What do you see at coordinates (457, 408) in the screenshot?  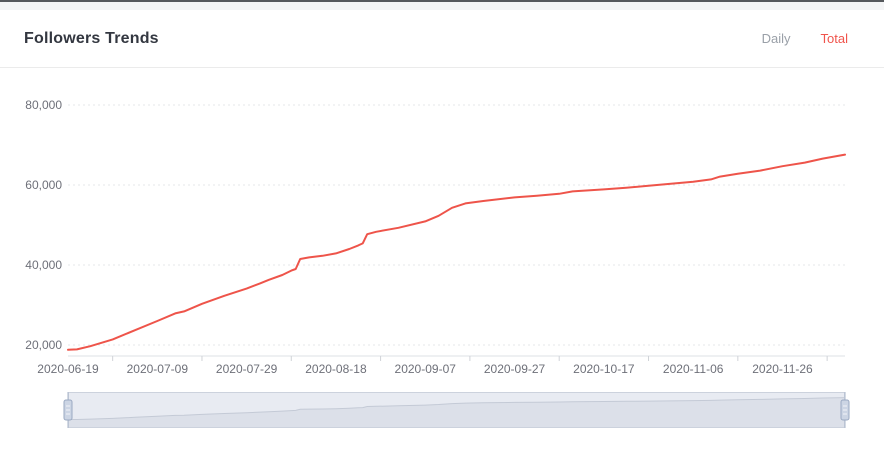 I see `data-zoom-shadow-line` at bounding box center [457, 408].